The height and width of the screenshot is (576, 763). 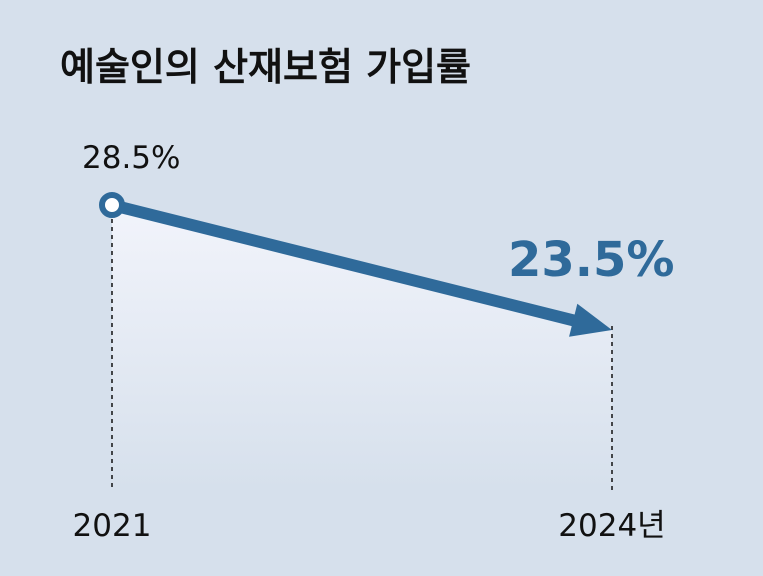 What do you see at coordinates (131, 158) in the screenshot?
I see `data-label-start: 28.5%` at bounding box center [131, 158].